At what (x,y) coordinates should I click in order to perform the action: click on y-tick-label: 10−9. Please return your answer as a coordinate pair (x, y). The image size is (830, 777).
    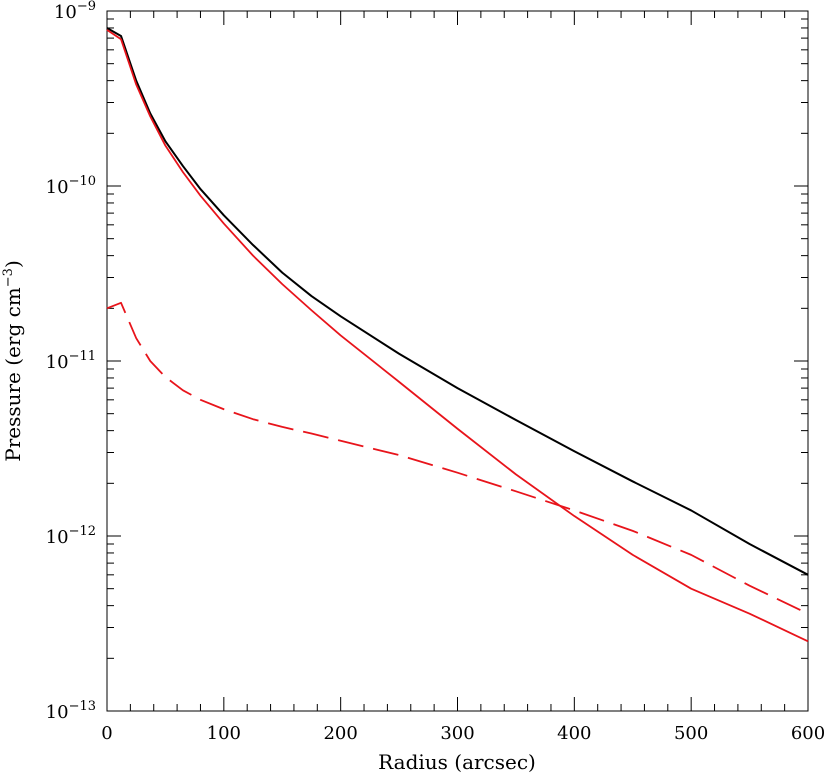
    Looking at the image, I should click on (75, 11).